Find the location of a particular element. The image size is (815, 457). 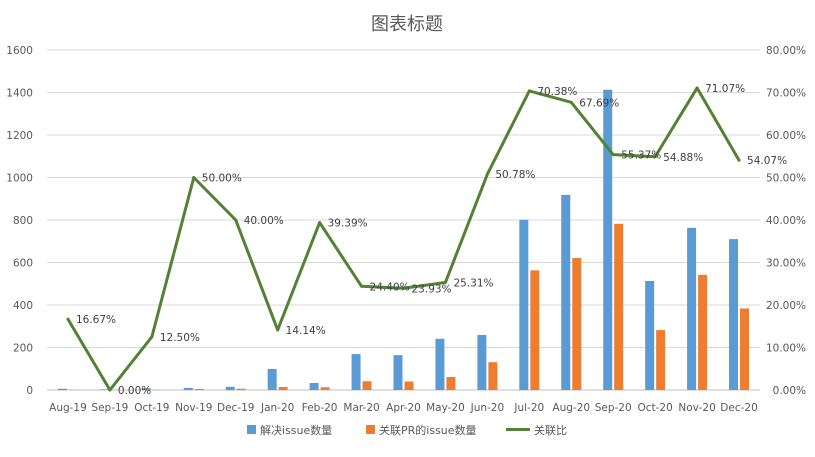

left-tick-label: 1000 is located at coordinates (19, 179).